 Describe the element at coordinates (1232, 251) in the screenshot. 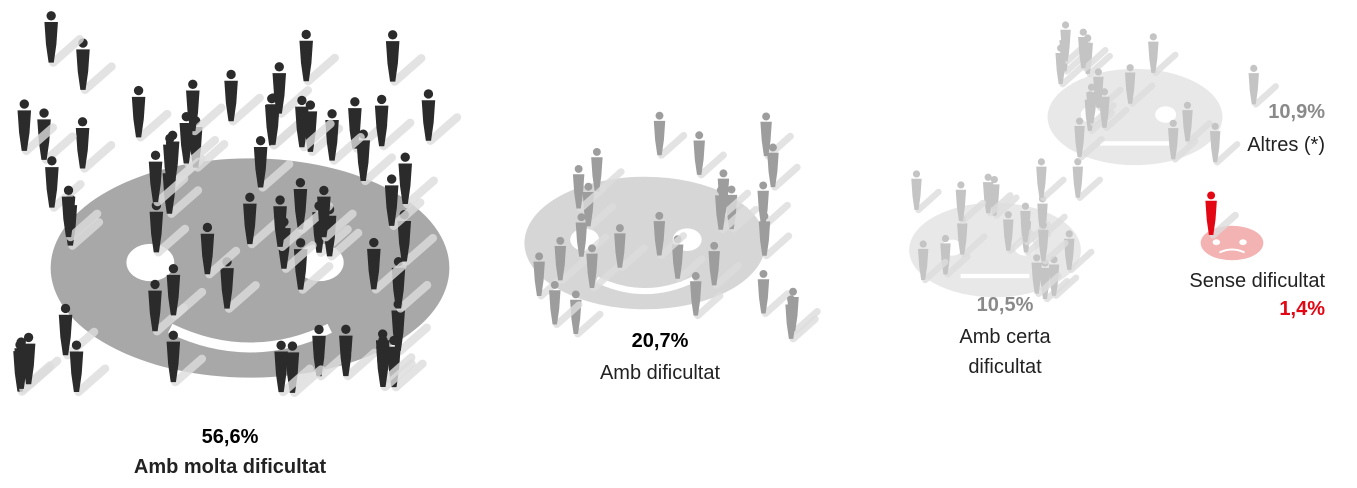

I see `face-mouth` at that location.